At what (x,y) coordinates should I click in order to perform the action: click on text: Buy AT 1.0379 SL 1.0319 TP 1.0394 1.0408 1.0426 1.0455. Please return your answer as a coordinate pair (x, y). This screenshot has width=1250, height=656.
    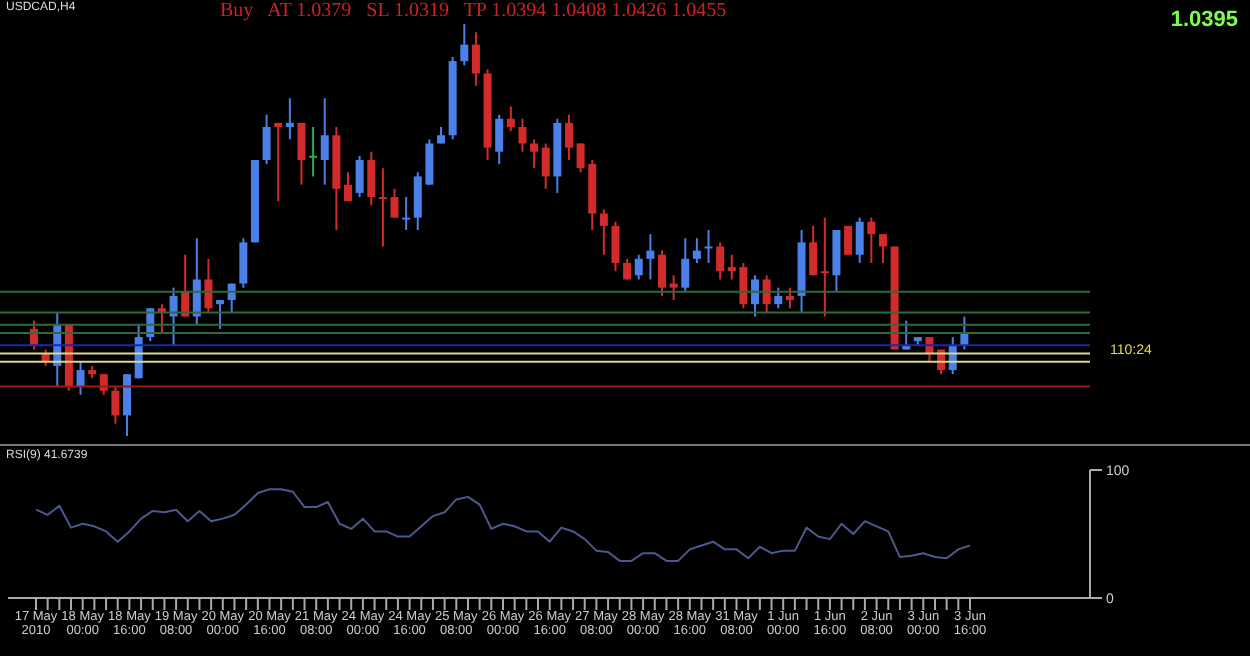
    Looking at the image, I should click on (473, 11).